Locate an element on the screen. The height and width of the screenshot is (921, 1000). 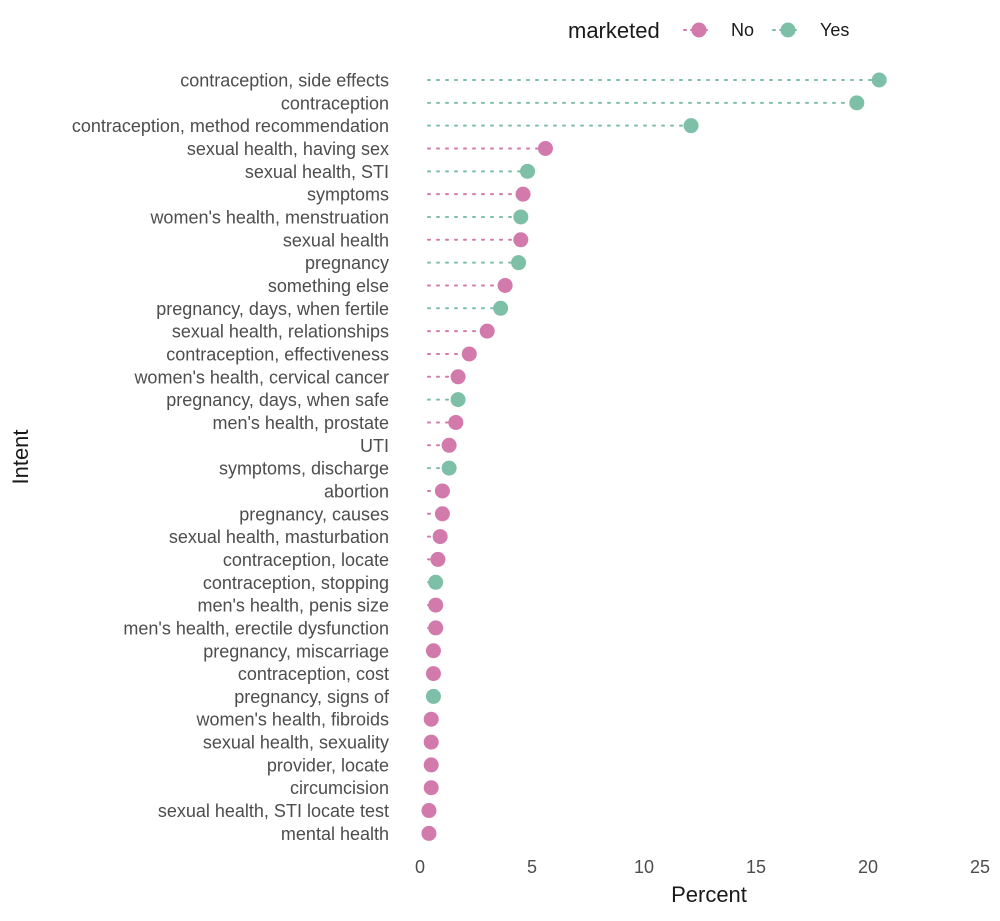
data-point-something-else is located at coordinates (505, 285).